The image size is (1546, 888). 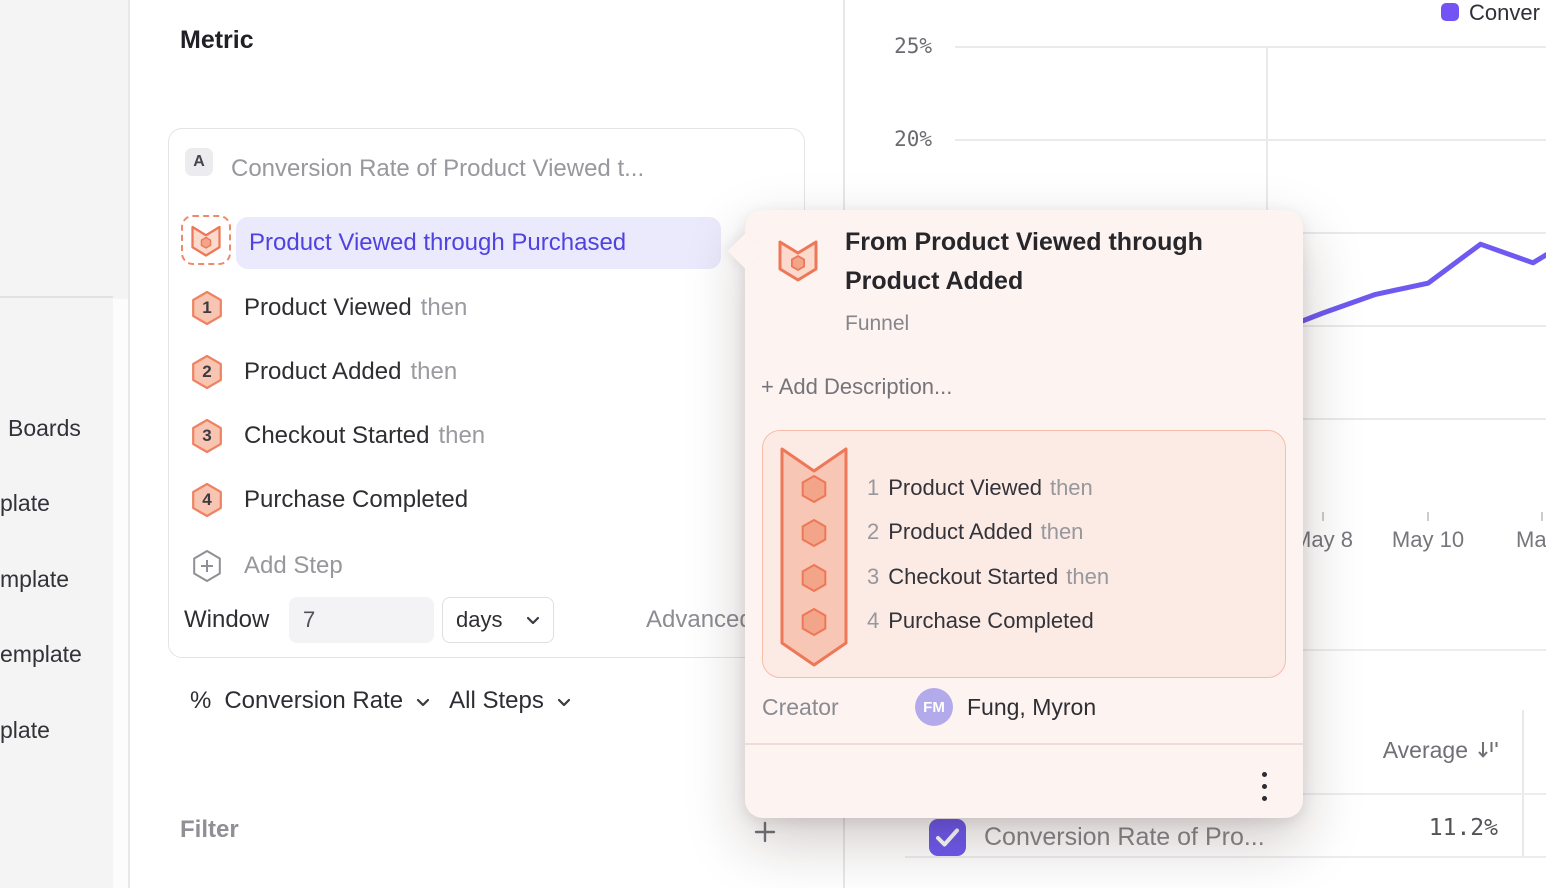 I want to click on step-number-icon: 4, so click(x=207, y=500).